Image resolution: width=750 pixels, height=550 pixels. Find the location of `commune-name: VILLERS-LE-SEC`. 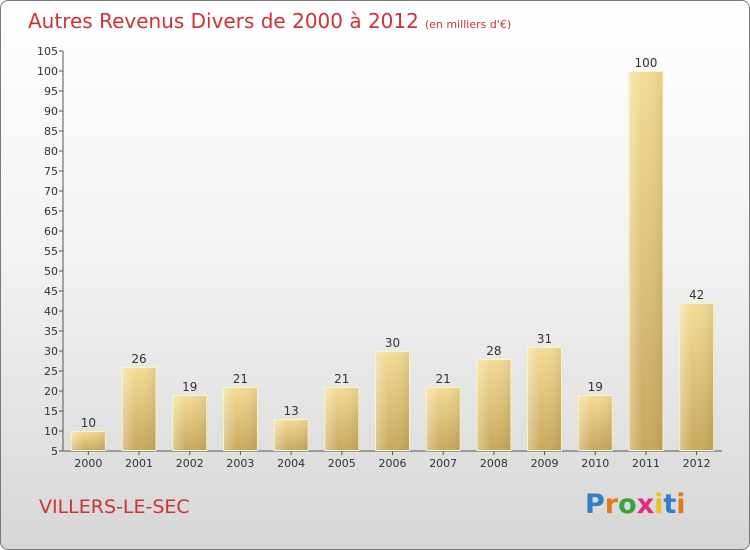

commune-name: VILLERS-LE-SEC is located at coordinates (114, 507).